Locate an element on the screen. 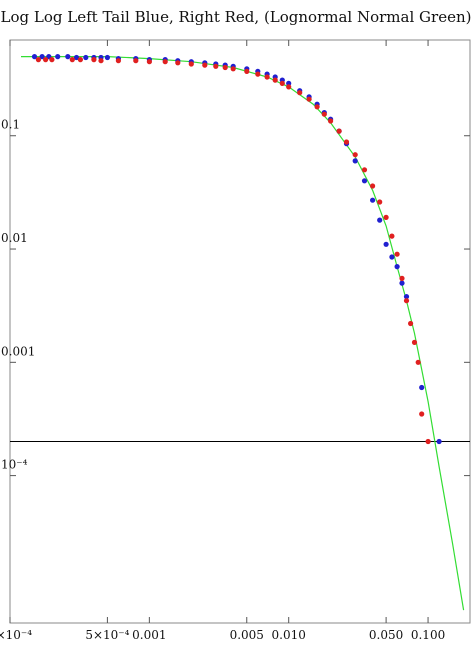 The image size is (471, 648). x-tick-label: 0.050 is located at coordinates (386, 635).